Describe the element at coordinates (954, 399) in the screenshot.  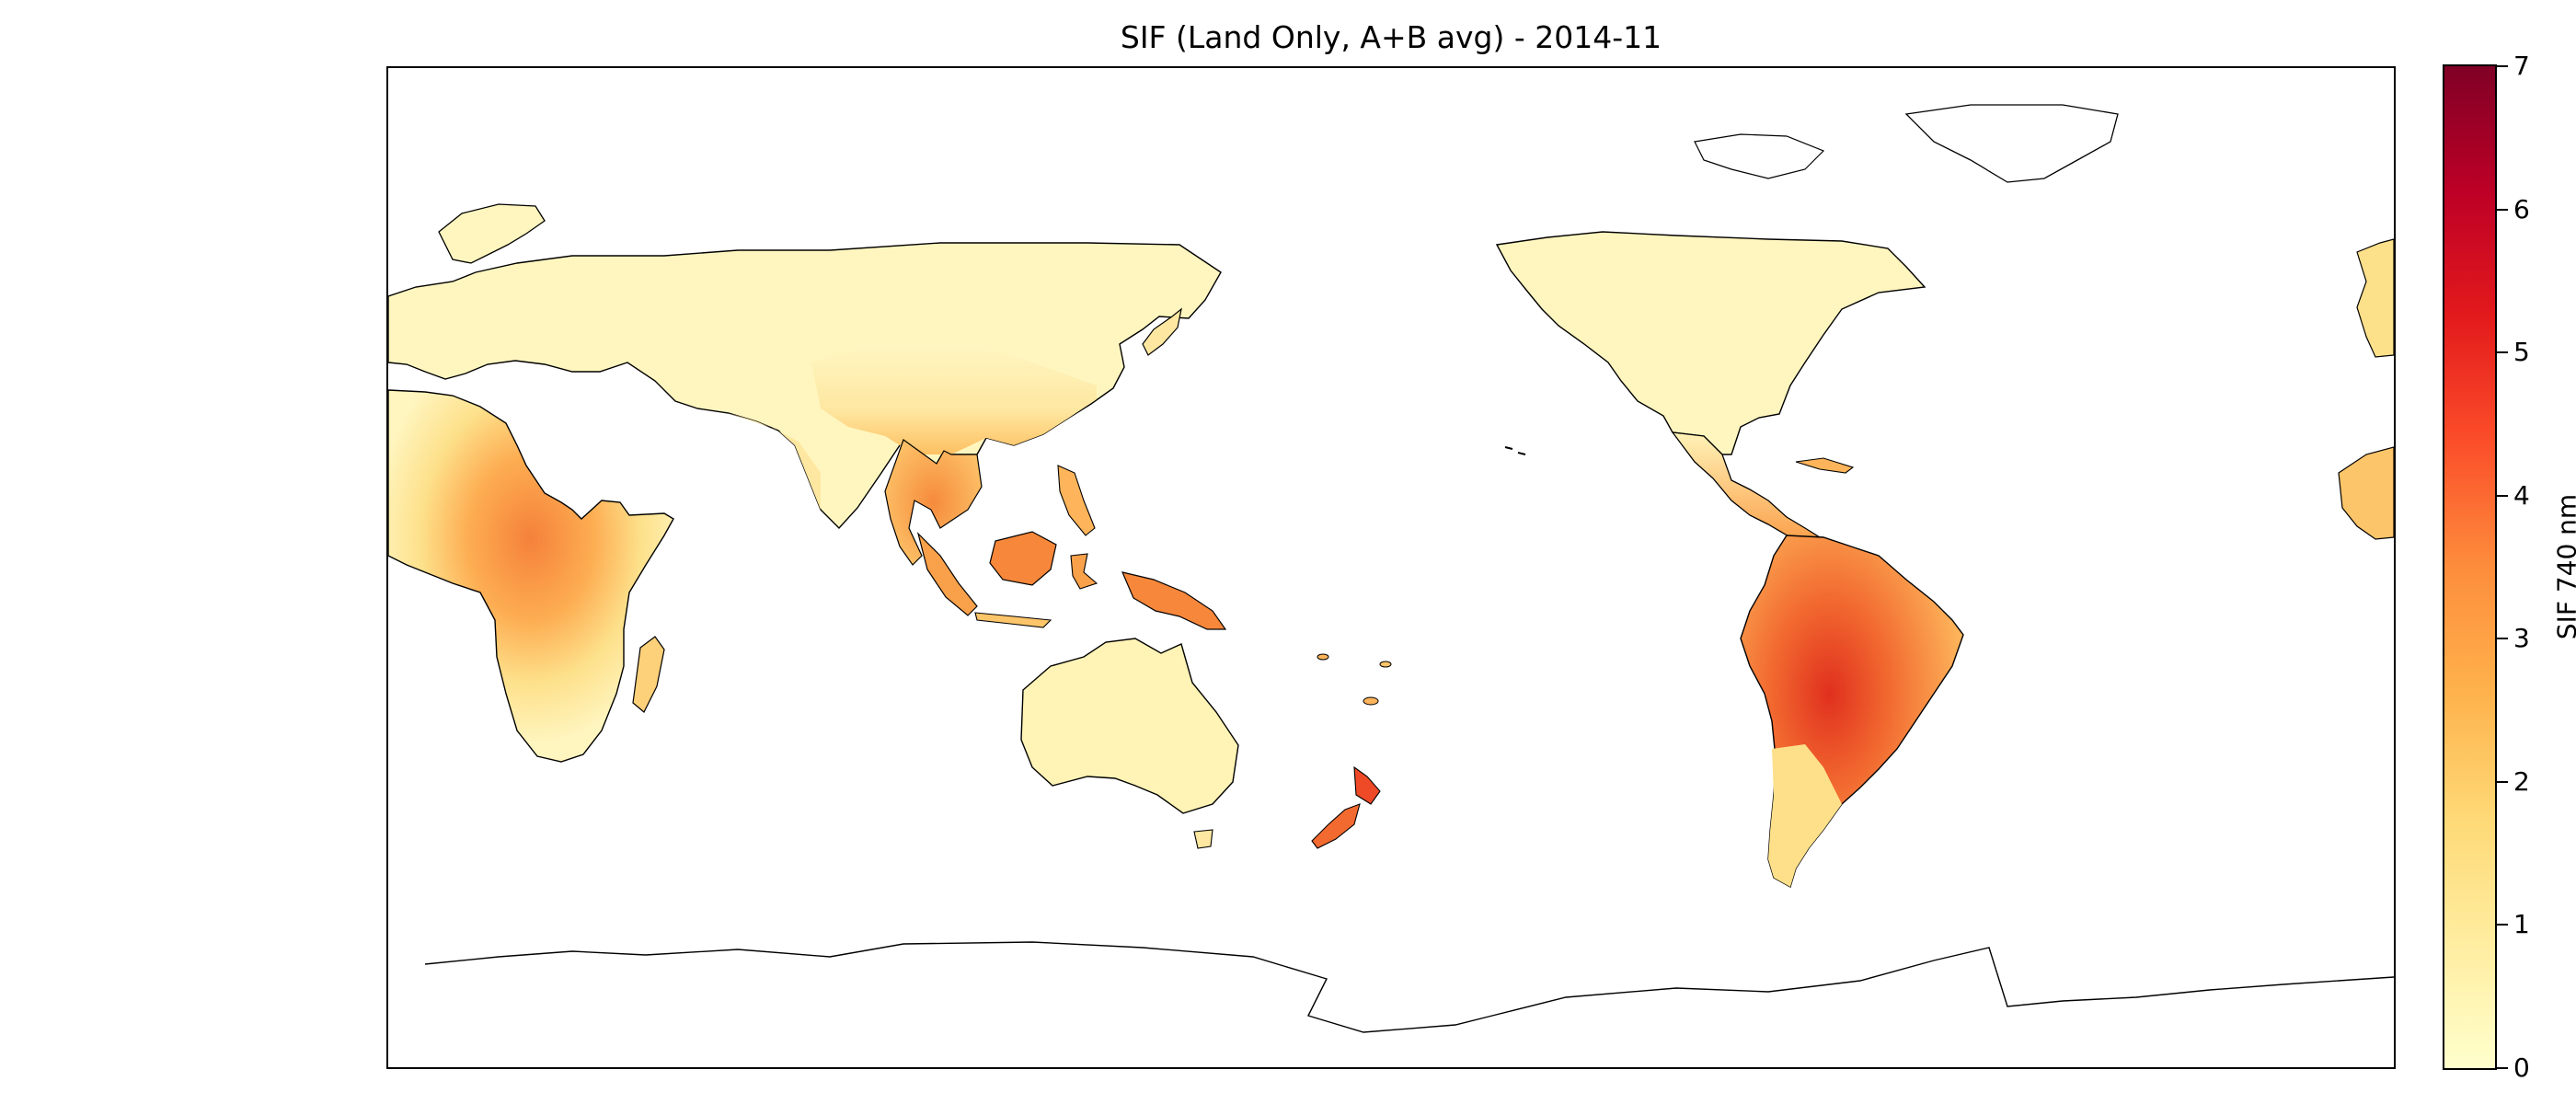
I see `china-region` at that location.